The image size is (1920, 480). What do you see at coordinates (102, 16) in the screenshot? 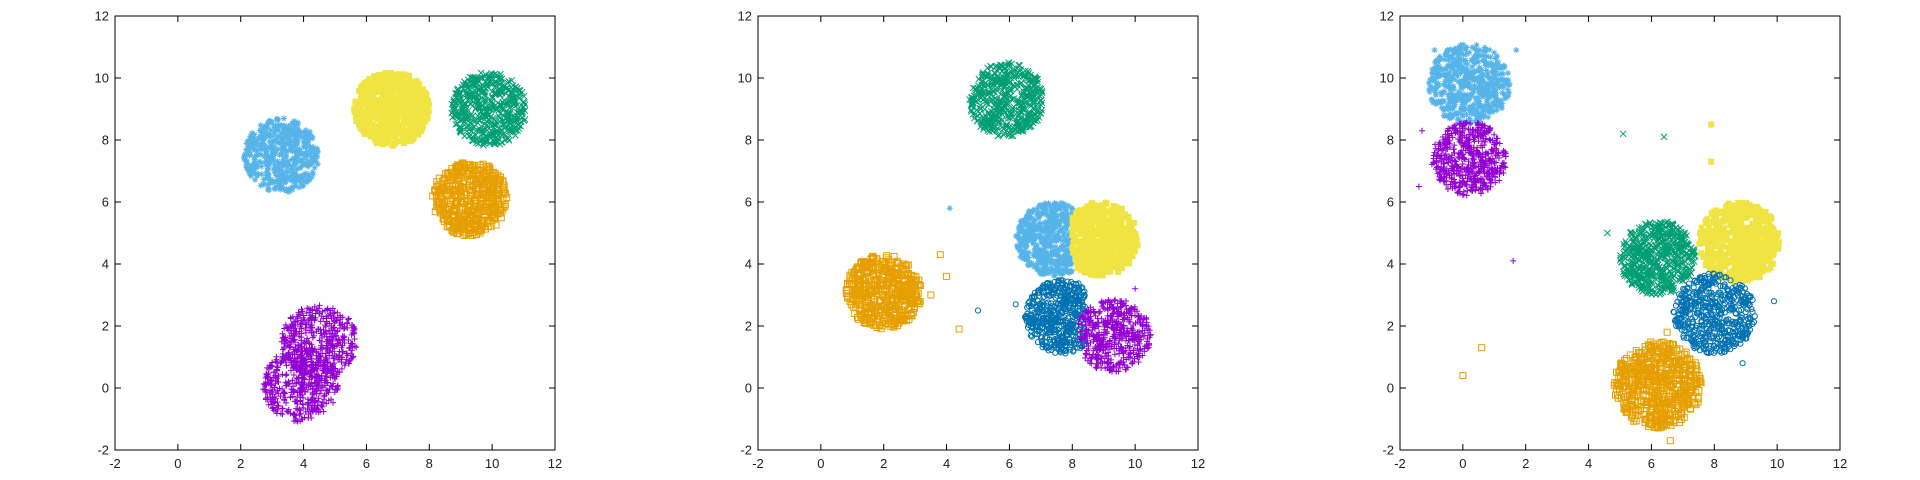
I see `y-tick-label: 12` at bounding box center [102, 16].